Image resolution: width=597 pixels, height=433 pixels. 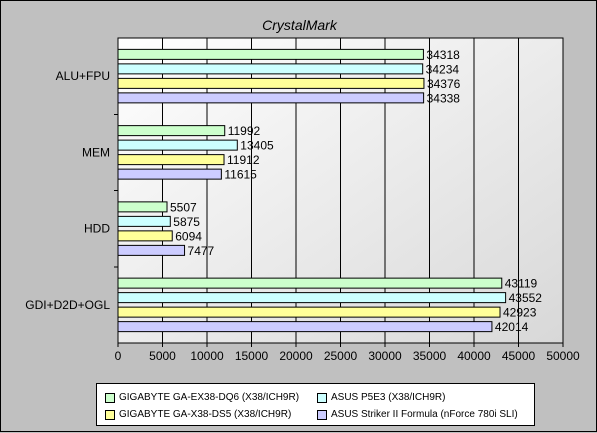 What do you see at coordinates (252, 356) in the screenshot?
I see `x-tick-label: 15000` at bounding box center [252, 356].